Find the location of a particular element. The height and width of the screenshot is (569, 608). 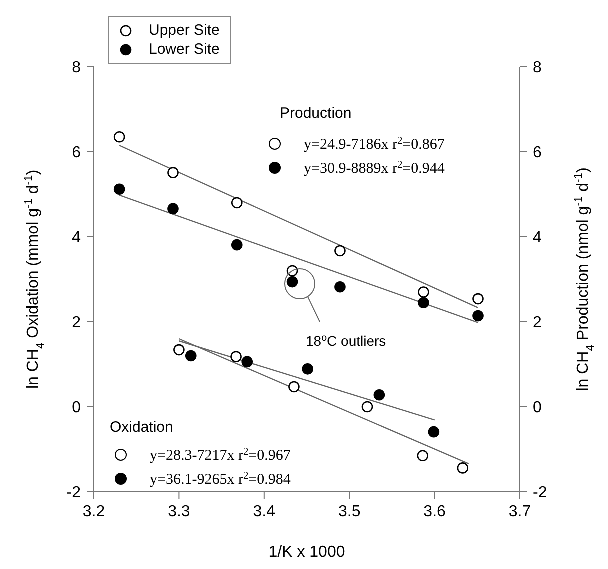

x-axis-title: 1/K x 1000 is located at coordinates (307, 552).